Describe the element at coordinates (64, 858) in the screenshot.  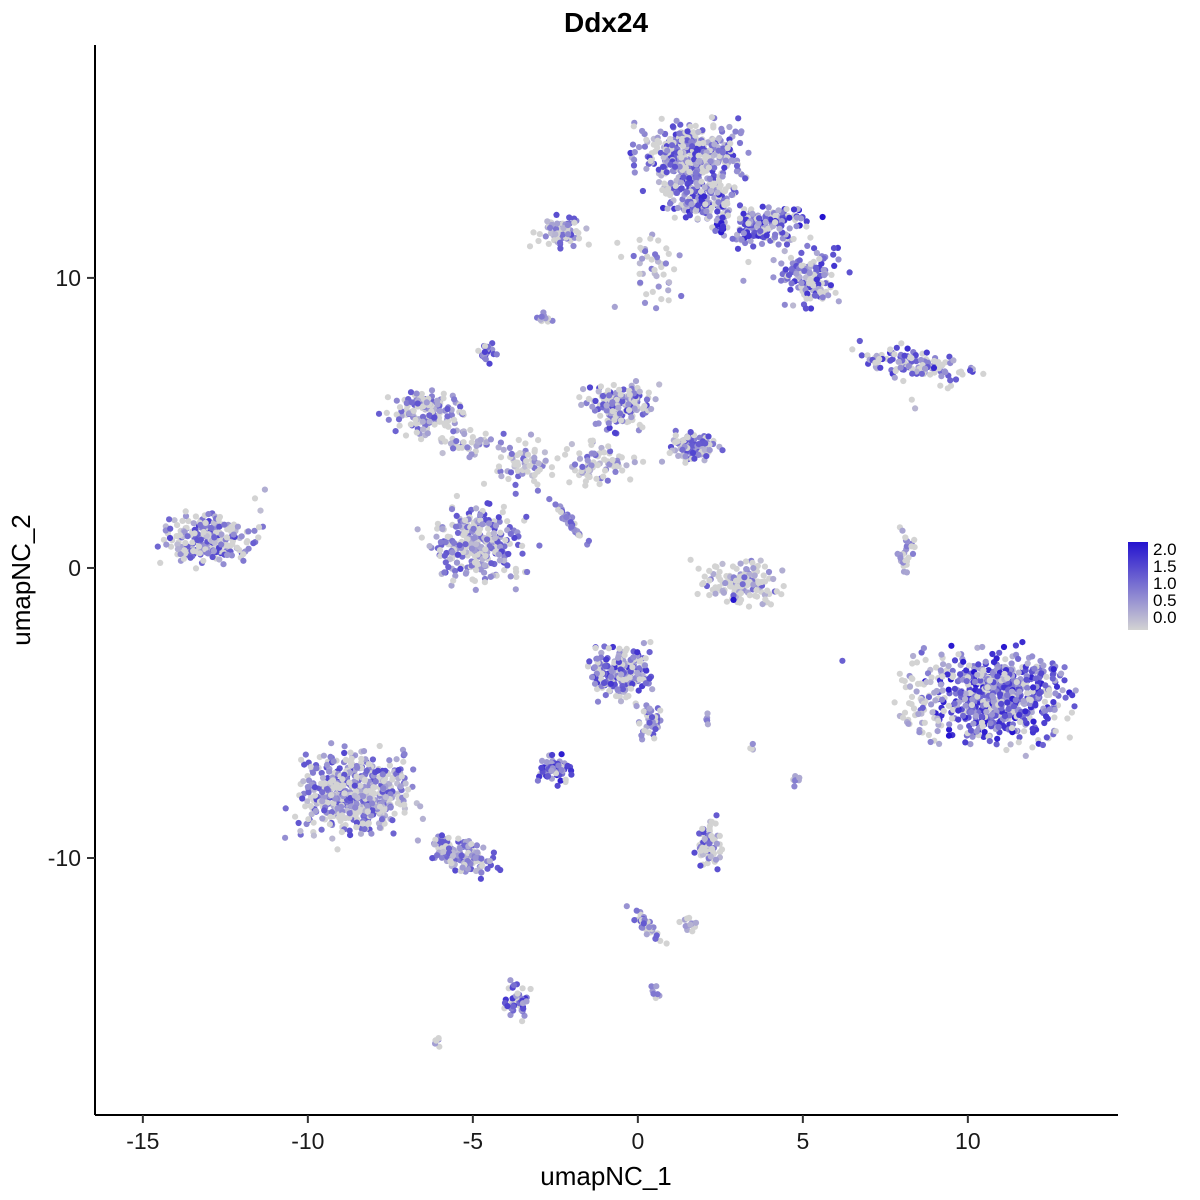
I see `y-tick-label: -10` at that location.